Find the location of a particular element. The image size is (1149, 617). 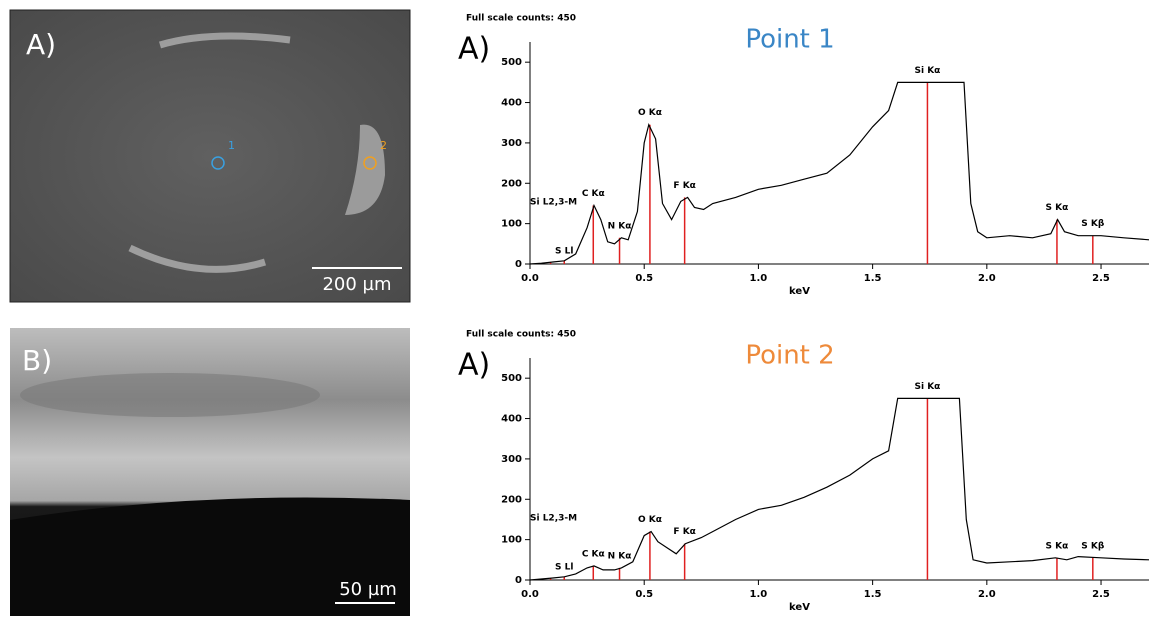

scale-bar-label: 200 µm is located at coordinates (356, 284).